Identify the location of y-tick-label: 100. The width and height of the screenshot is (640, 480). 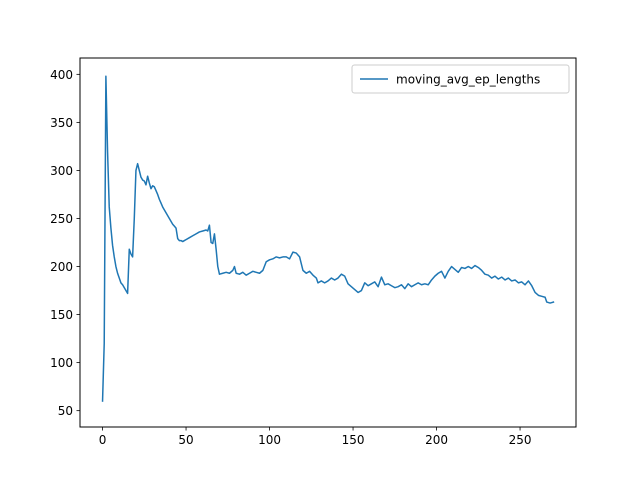
(61, 363).